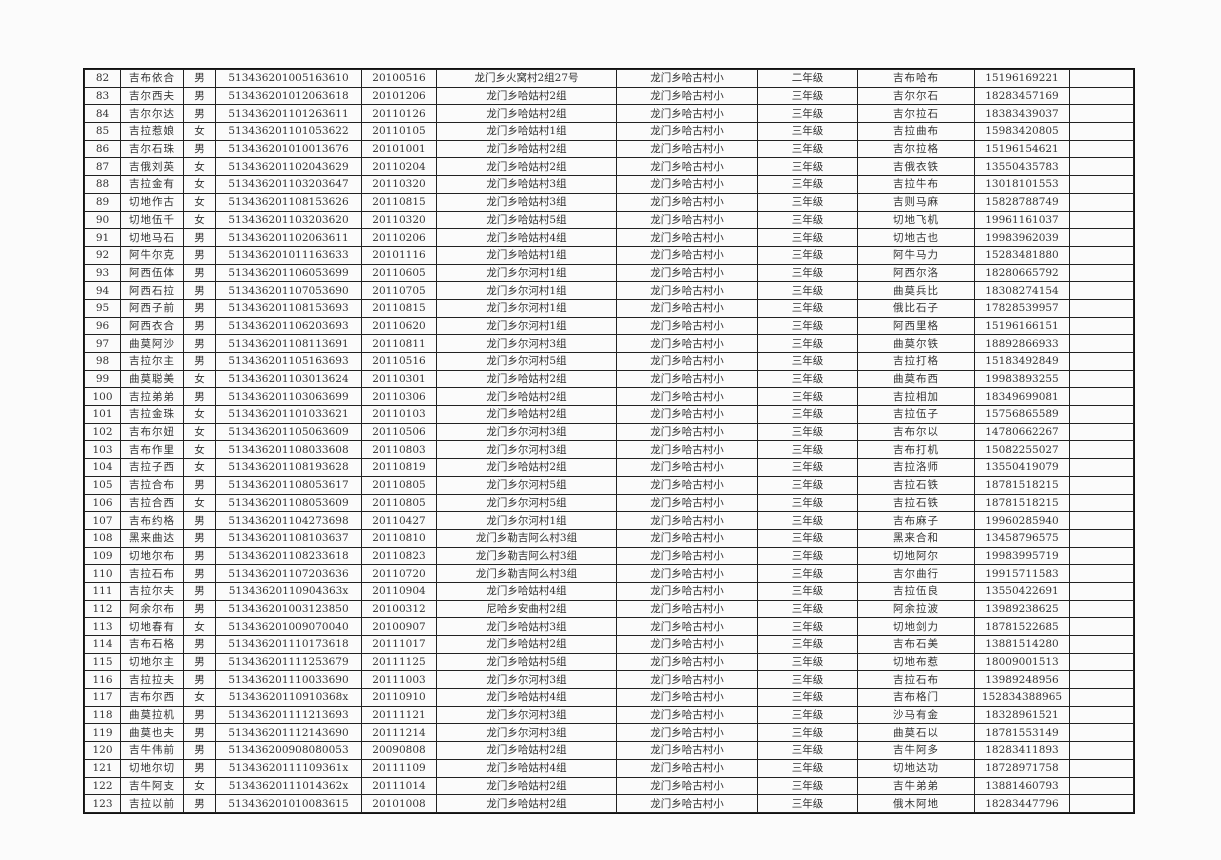  I want to click on phone-cell: 13550422691, so click(1022, 591).